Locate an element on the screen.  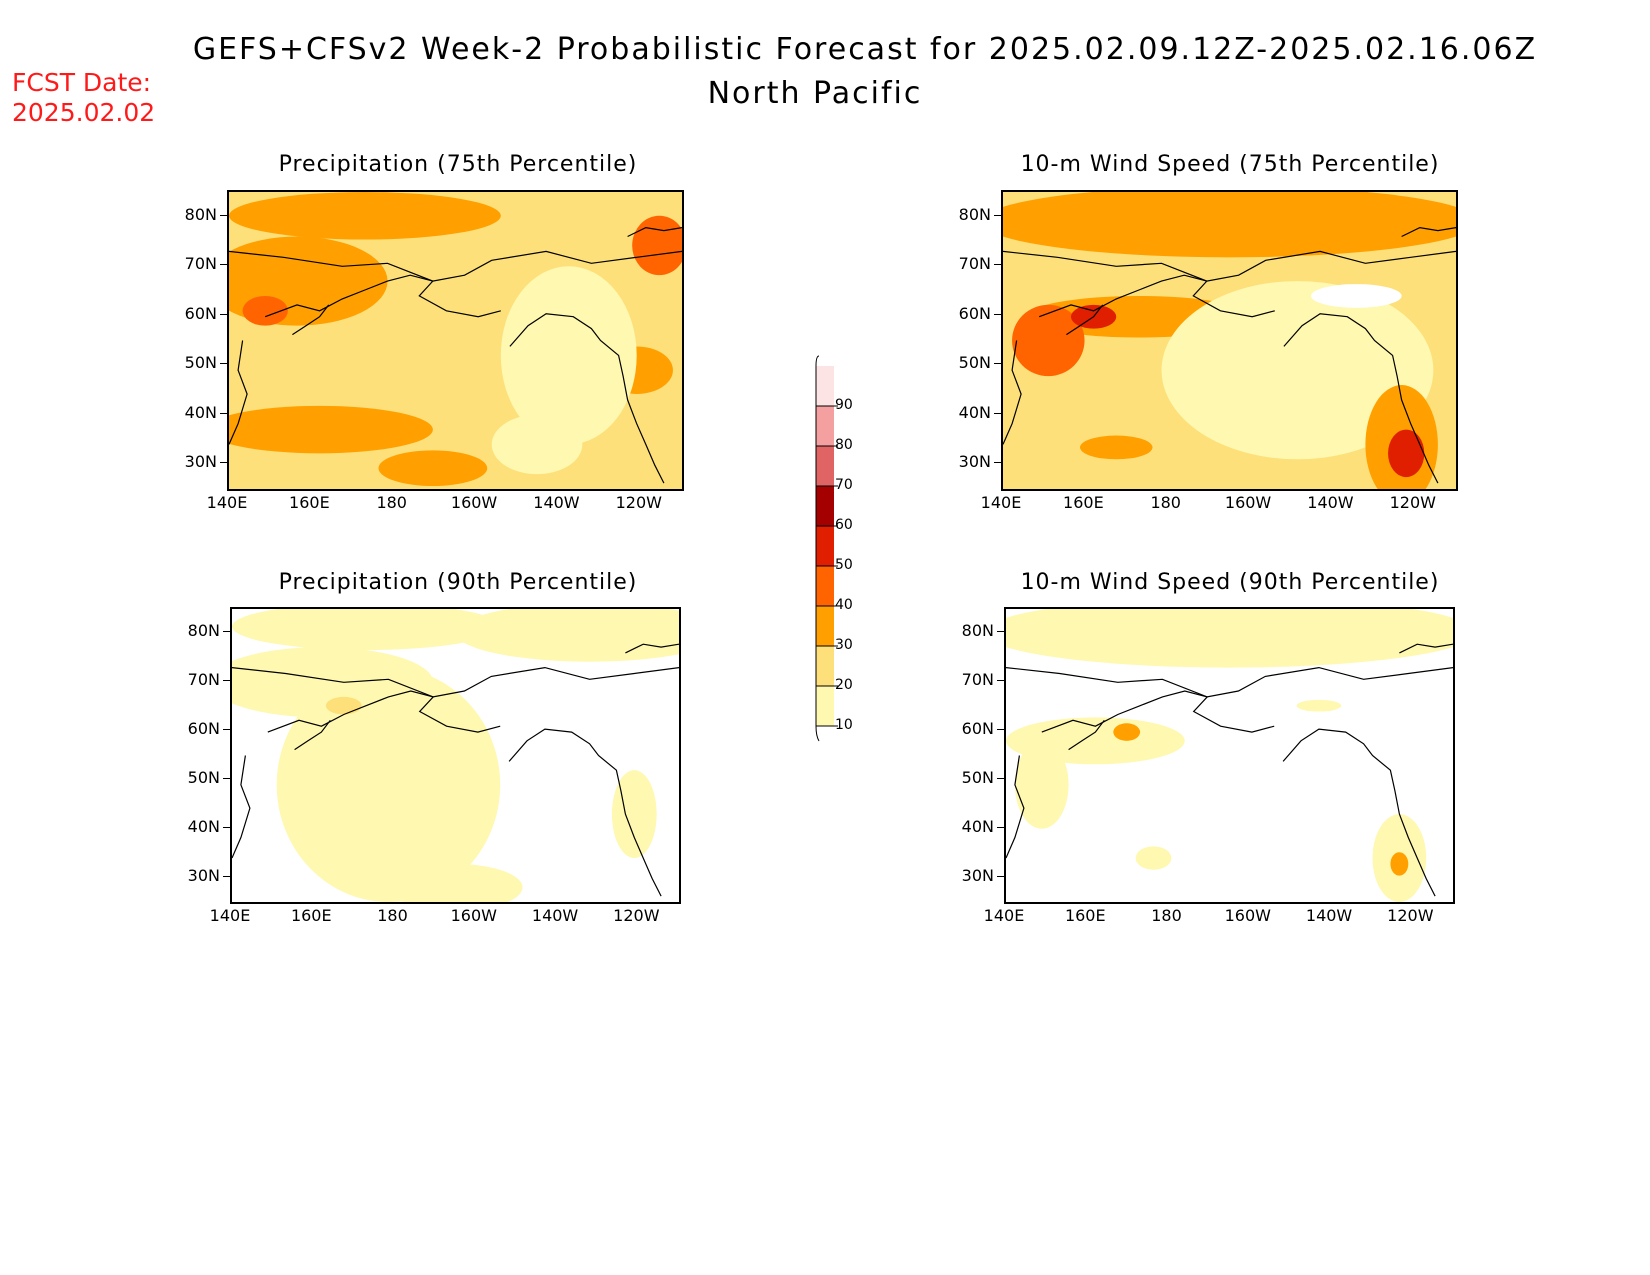
map-precip75 is located at coordinates (455, 340).